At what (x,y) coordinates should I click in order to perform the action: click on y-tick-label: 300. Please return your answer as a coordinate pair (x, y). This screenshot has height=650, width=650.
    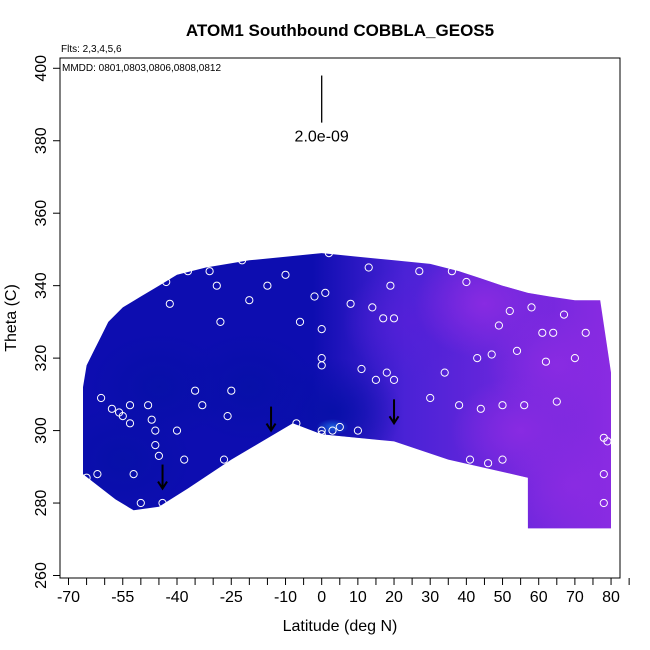
    Looking at the image, I should click on (41, 430).